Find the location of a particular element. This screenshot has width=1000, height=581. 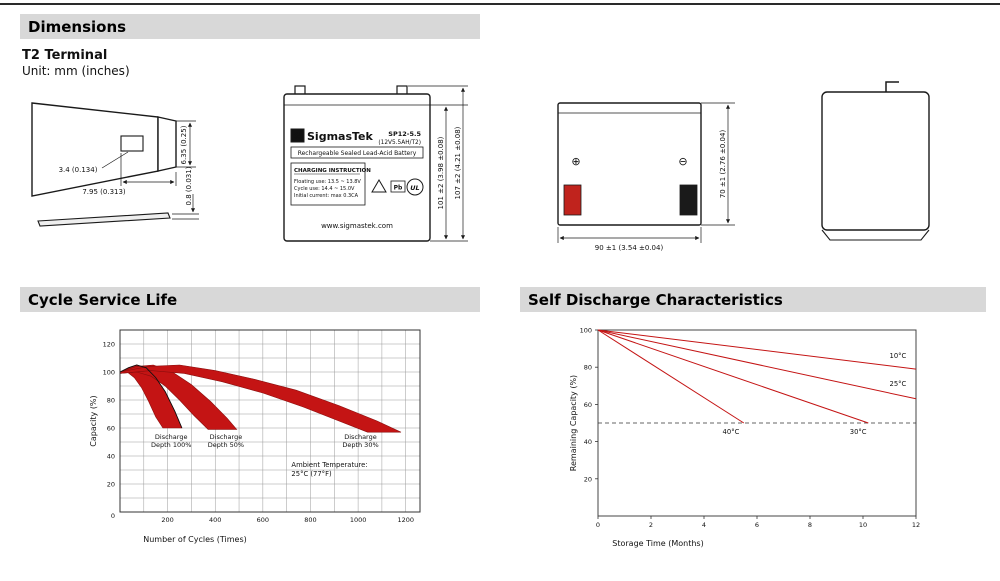

svg-text: 8 is located at coordinates (810, 525).